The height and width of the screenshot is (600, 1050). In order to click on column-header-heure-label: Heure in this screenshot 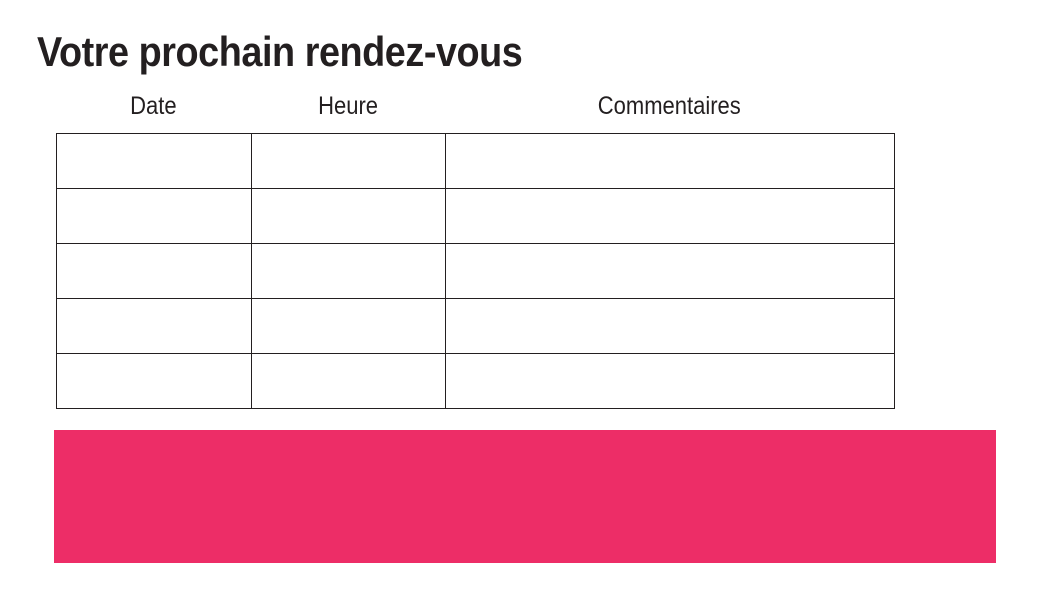, I will do `click(348, 106)`.